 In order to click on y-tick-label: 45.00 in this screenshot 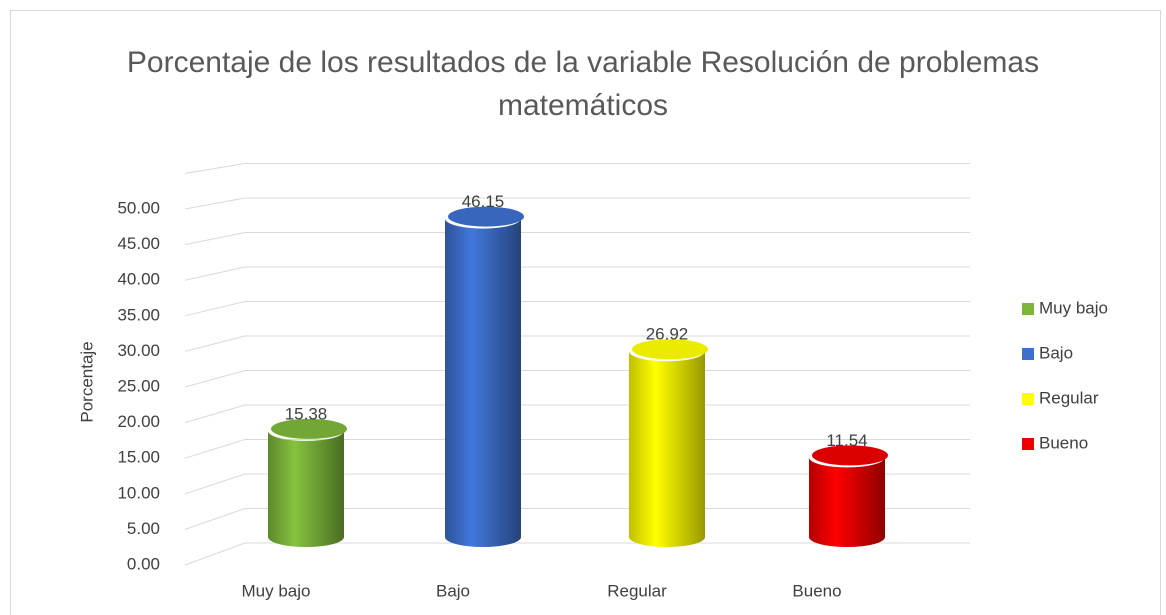, I will do `click(138, 243)`.